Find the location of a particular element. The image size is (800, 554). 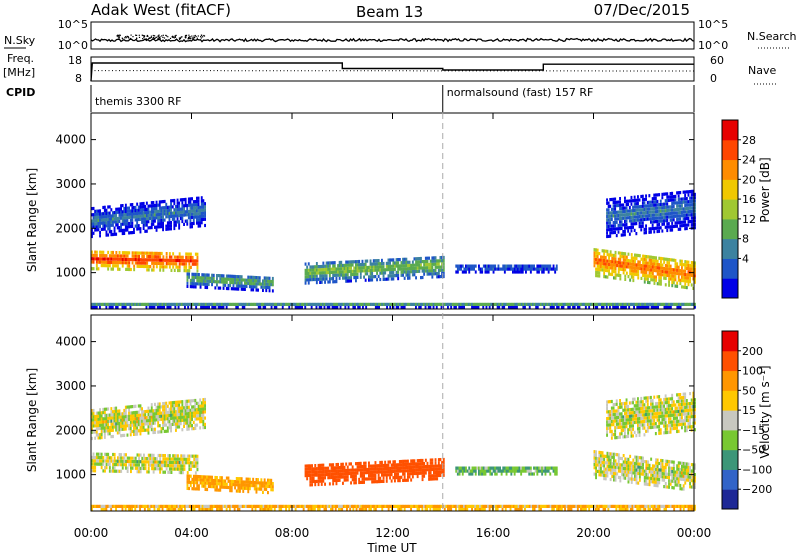

cpid-segment-normalsound: normalsound (fast) 157 RF is located at coordinates (520, 92).